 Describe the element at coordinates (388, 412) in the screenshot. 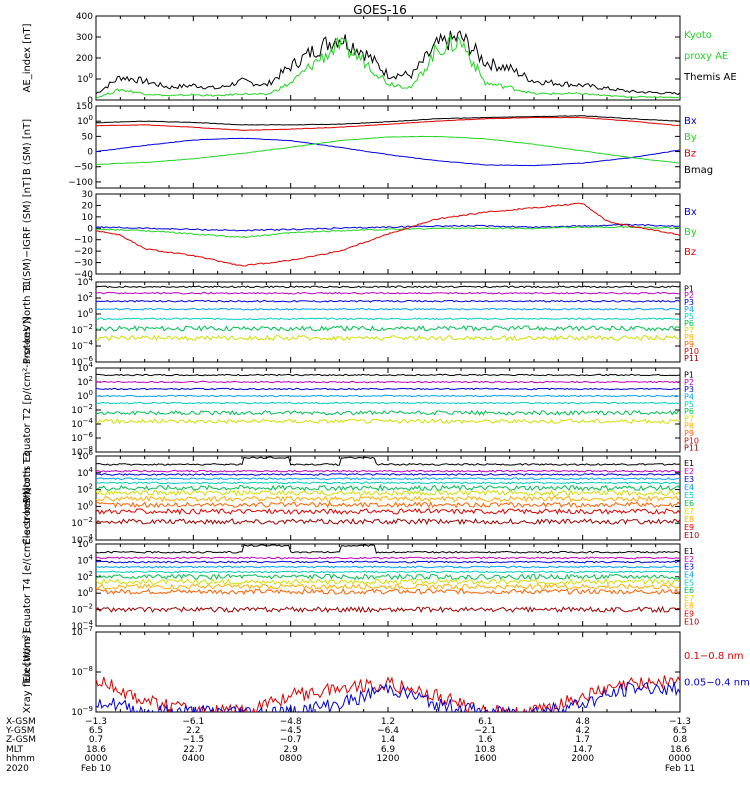

I see `series-p_t2-p6` at that location.